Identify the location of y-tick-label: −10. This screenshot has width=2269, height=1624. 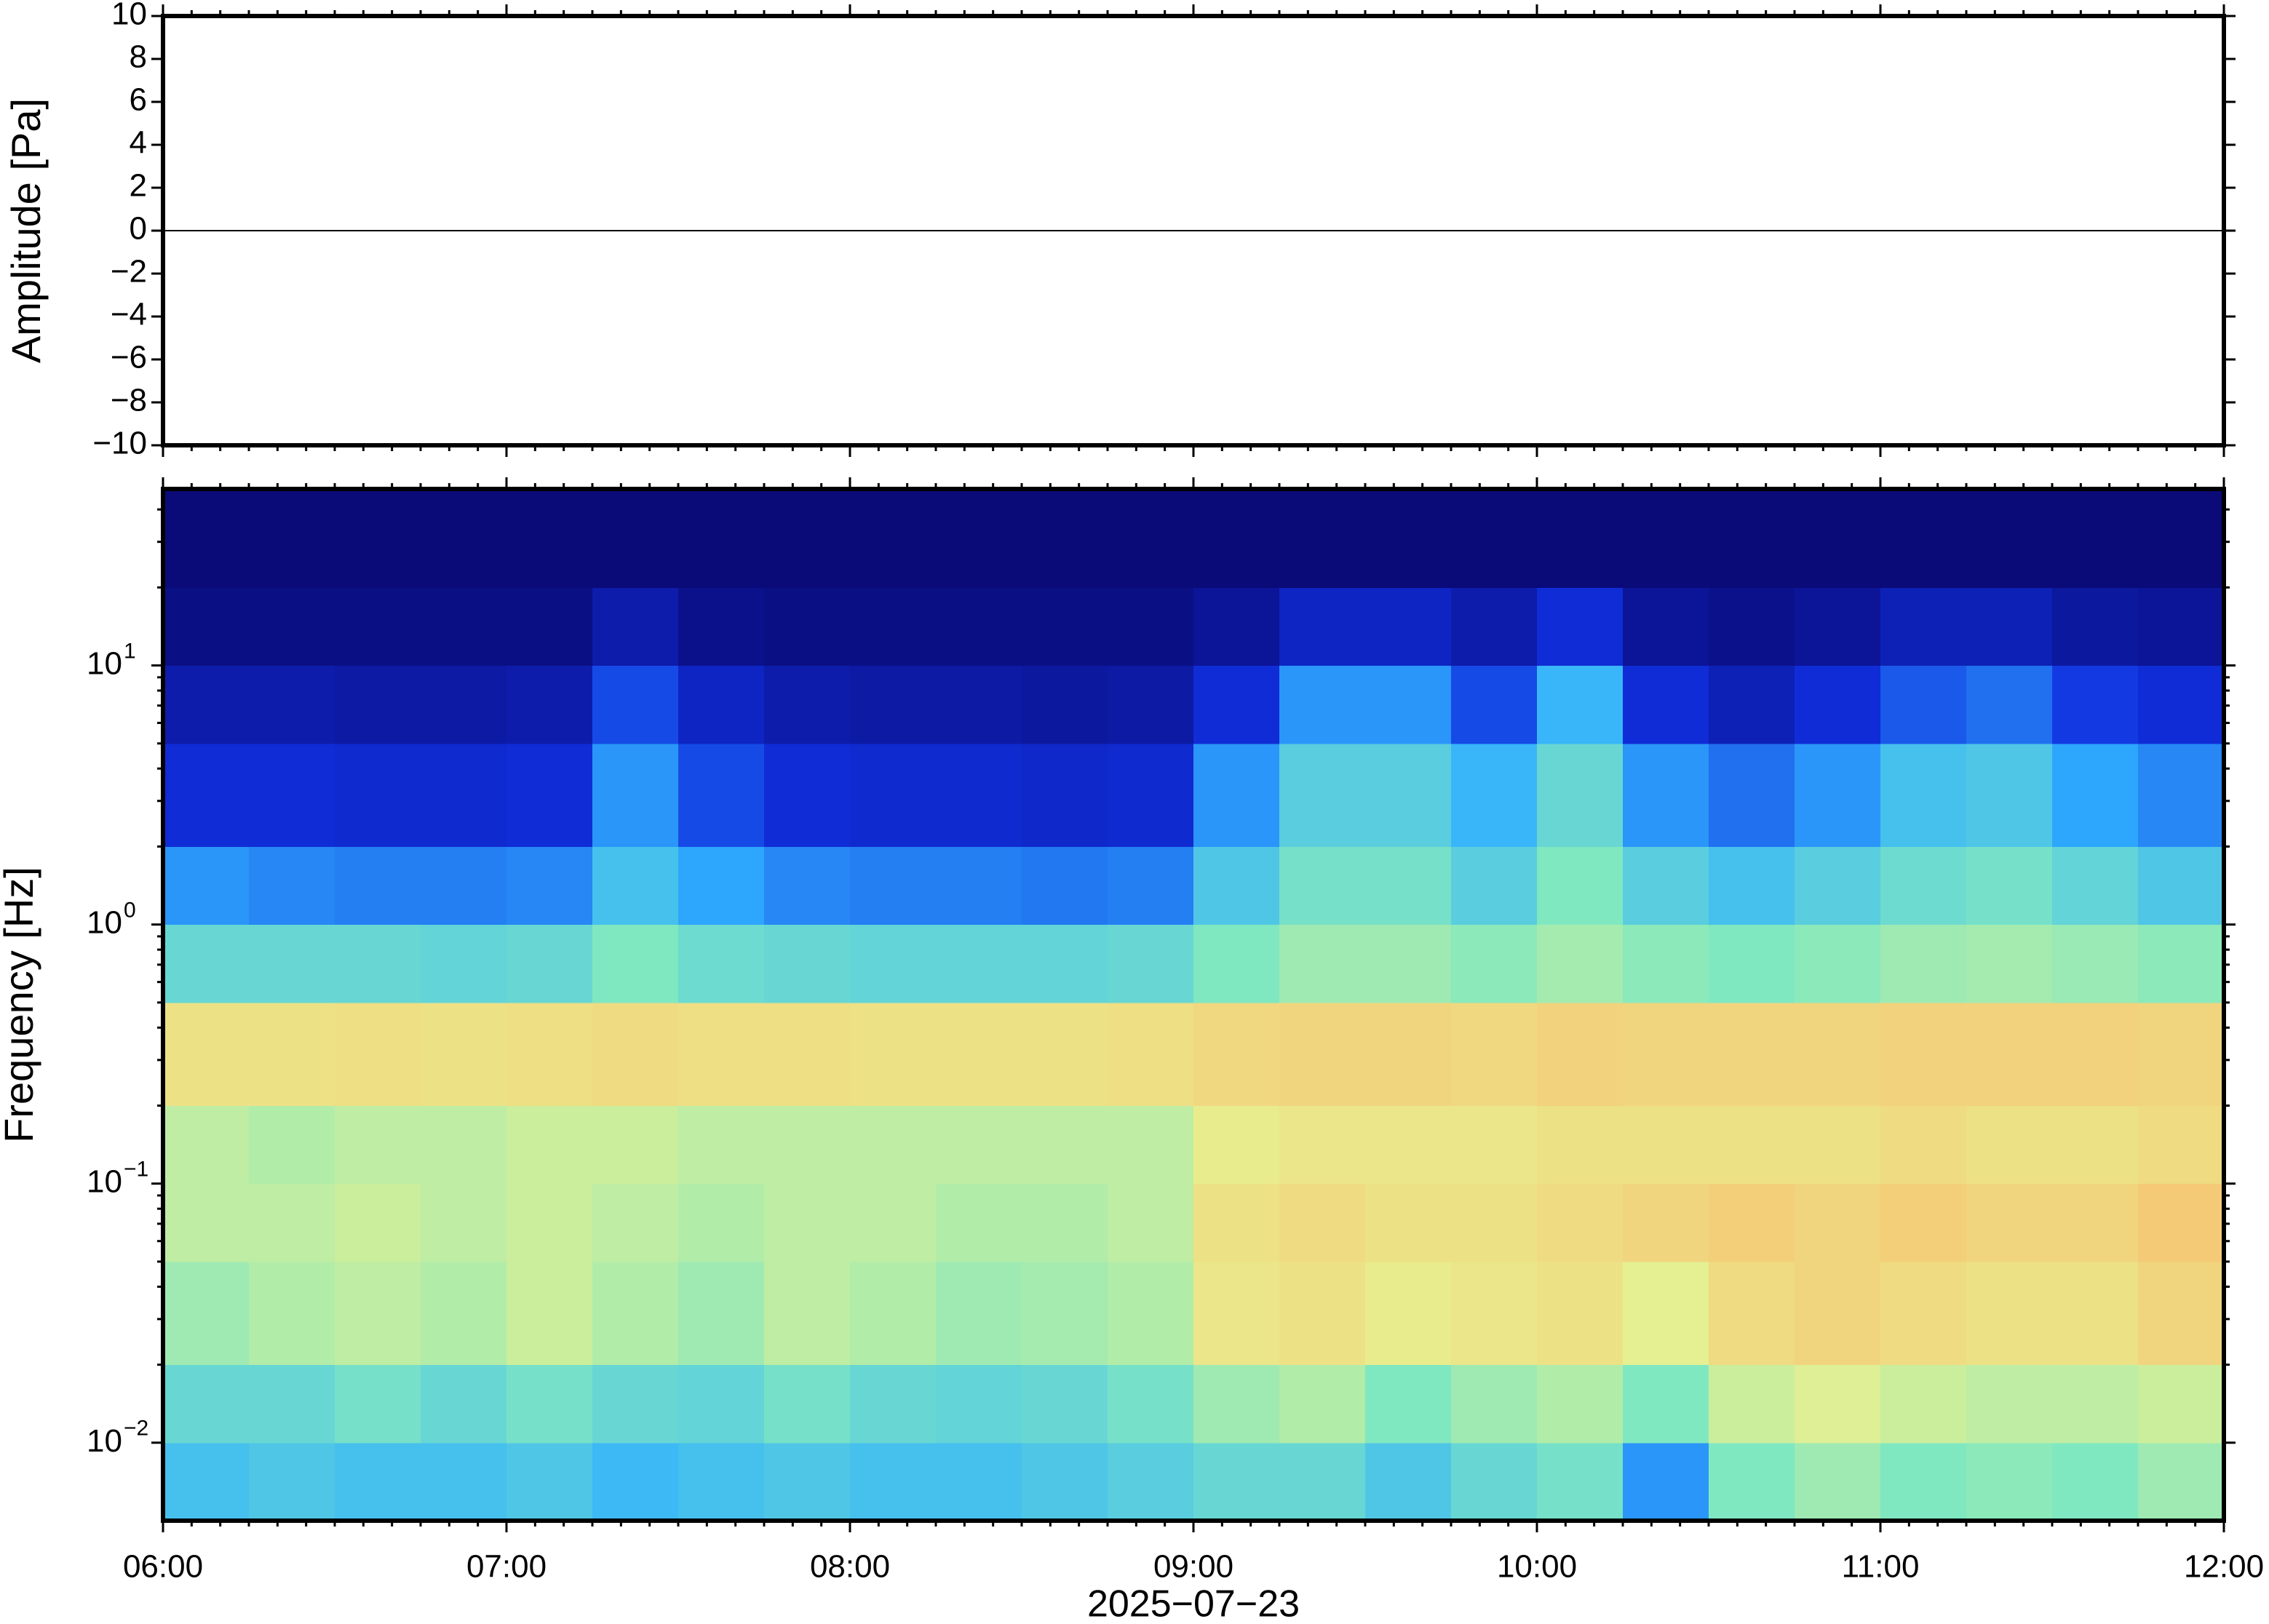
(119, 443).